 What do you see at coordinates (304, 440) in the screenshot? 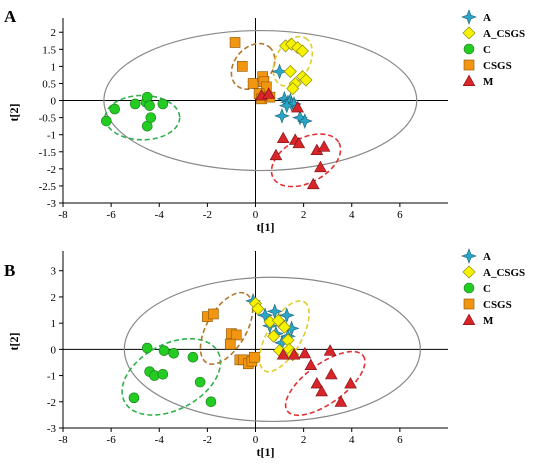
I see `x-tick-label: 2` at bounding box center [304, 440].